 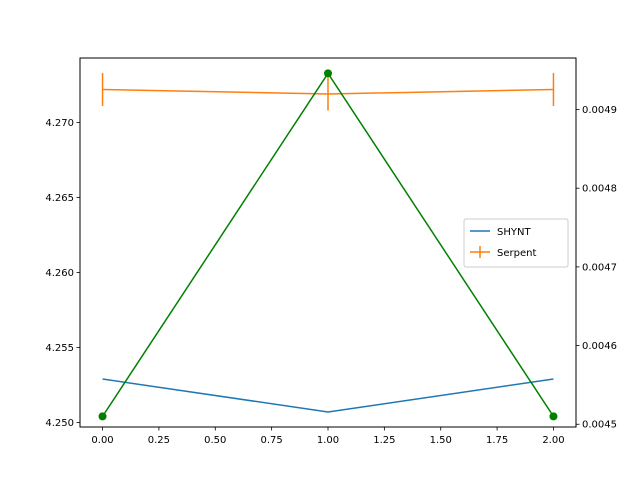 What do you see at coordinates (599, 267) in the screenshot?
I see `y-right-tick-label: 0.0047` at bounding box center [599, 267].